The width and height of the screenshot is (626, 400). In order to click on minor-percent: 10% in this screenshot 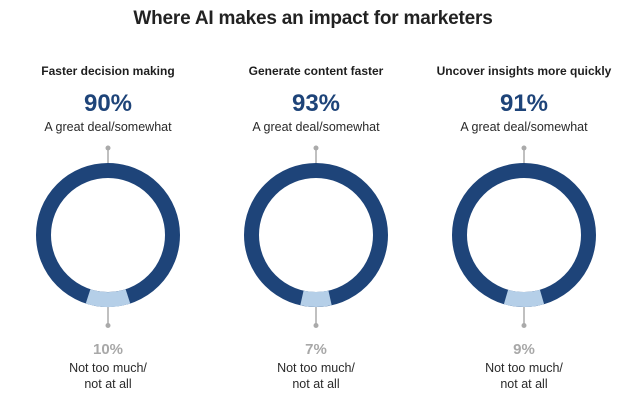, I will do `click(108, 349)`.